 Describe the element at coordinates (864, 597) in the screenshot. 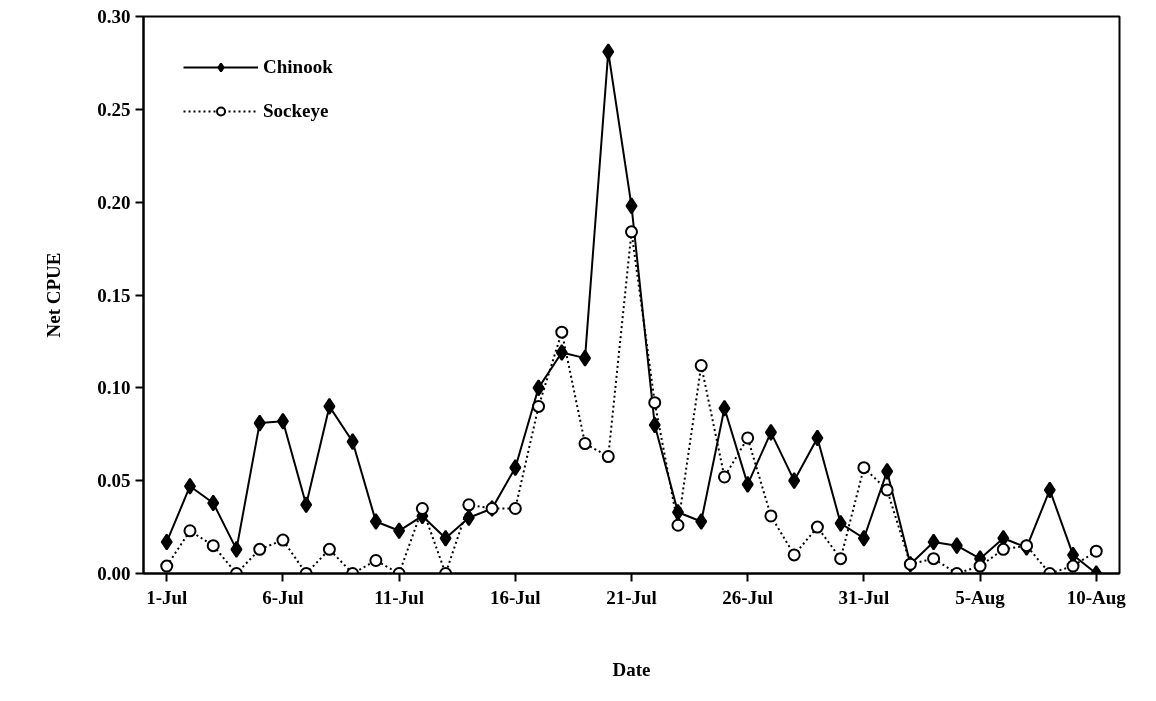

I see `x-tick-label: 31-Jul` at that location.